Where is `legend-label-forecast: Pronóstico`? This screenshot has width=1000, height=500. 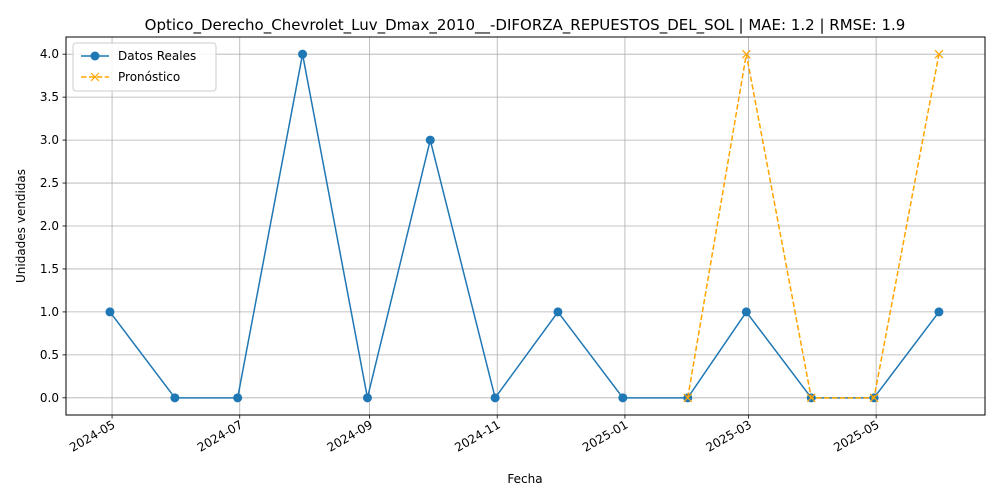 legend-label-forecast: Pronóstico is located at coordinates (149, 77).